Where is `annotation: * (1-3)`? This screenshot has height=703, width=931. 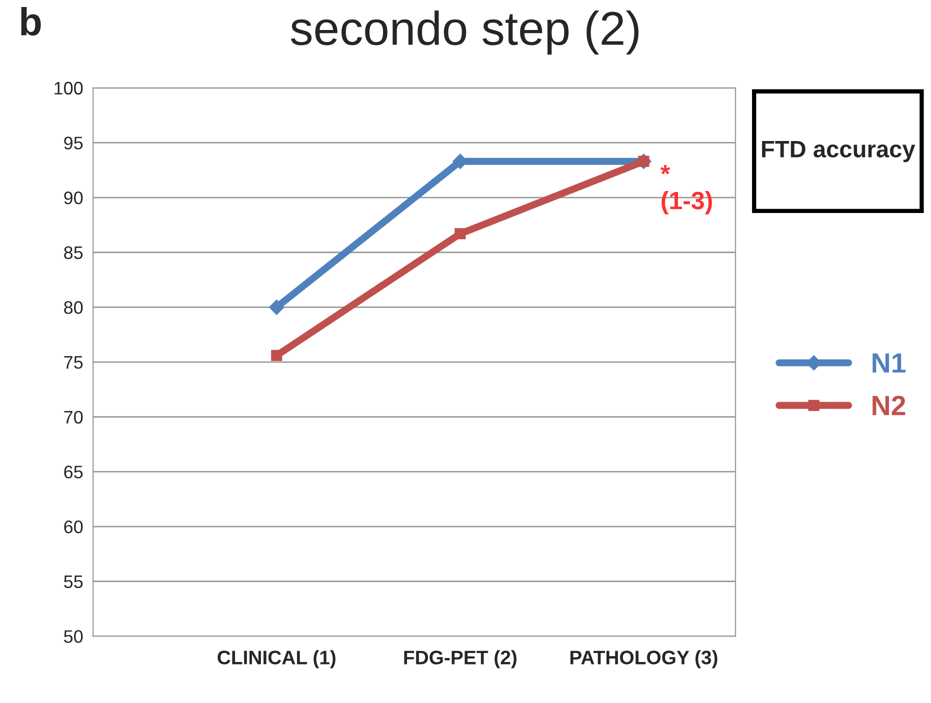 annotation: * (1-3) is located at coordinates (686, 189).